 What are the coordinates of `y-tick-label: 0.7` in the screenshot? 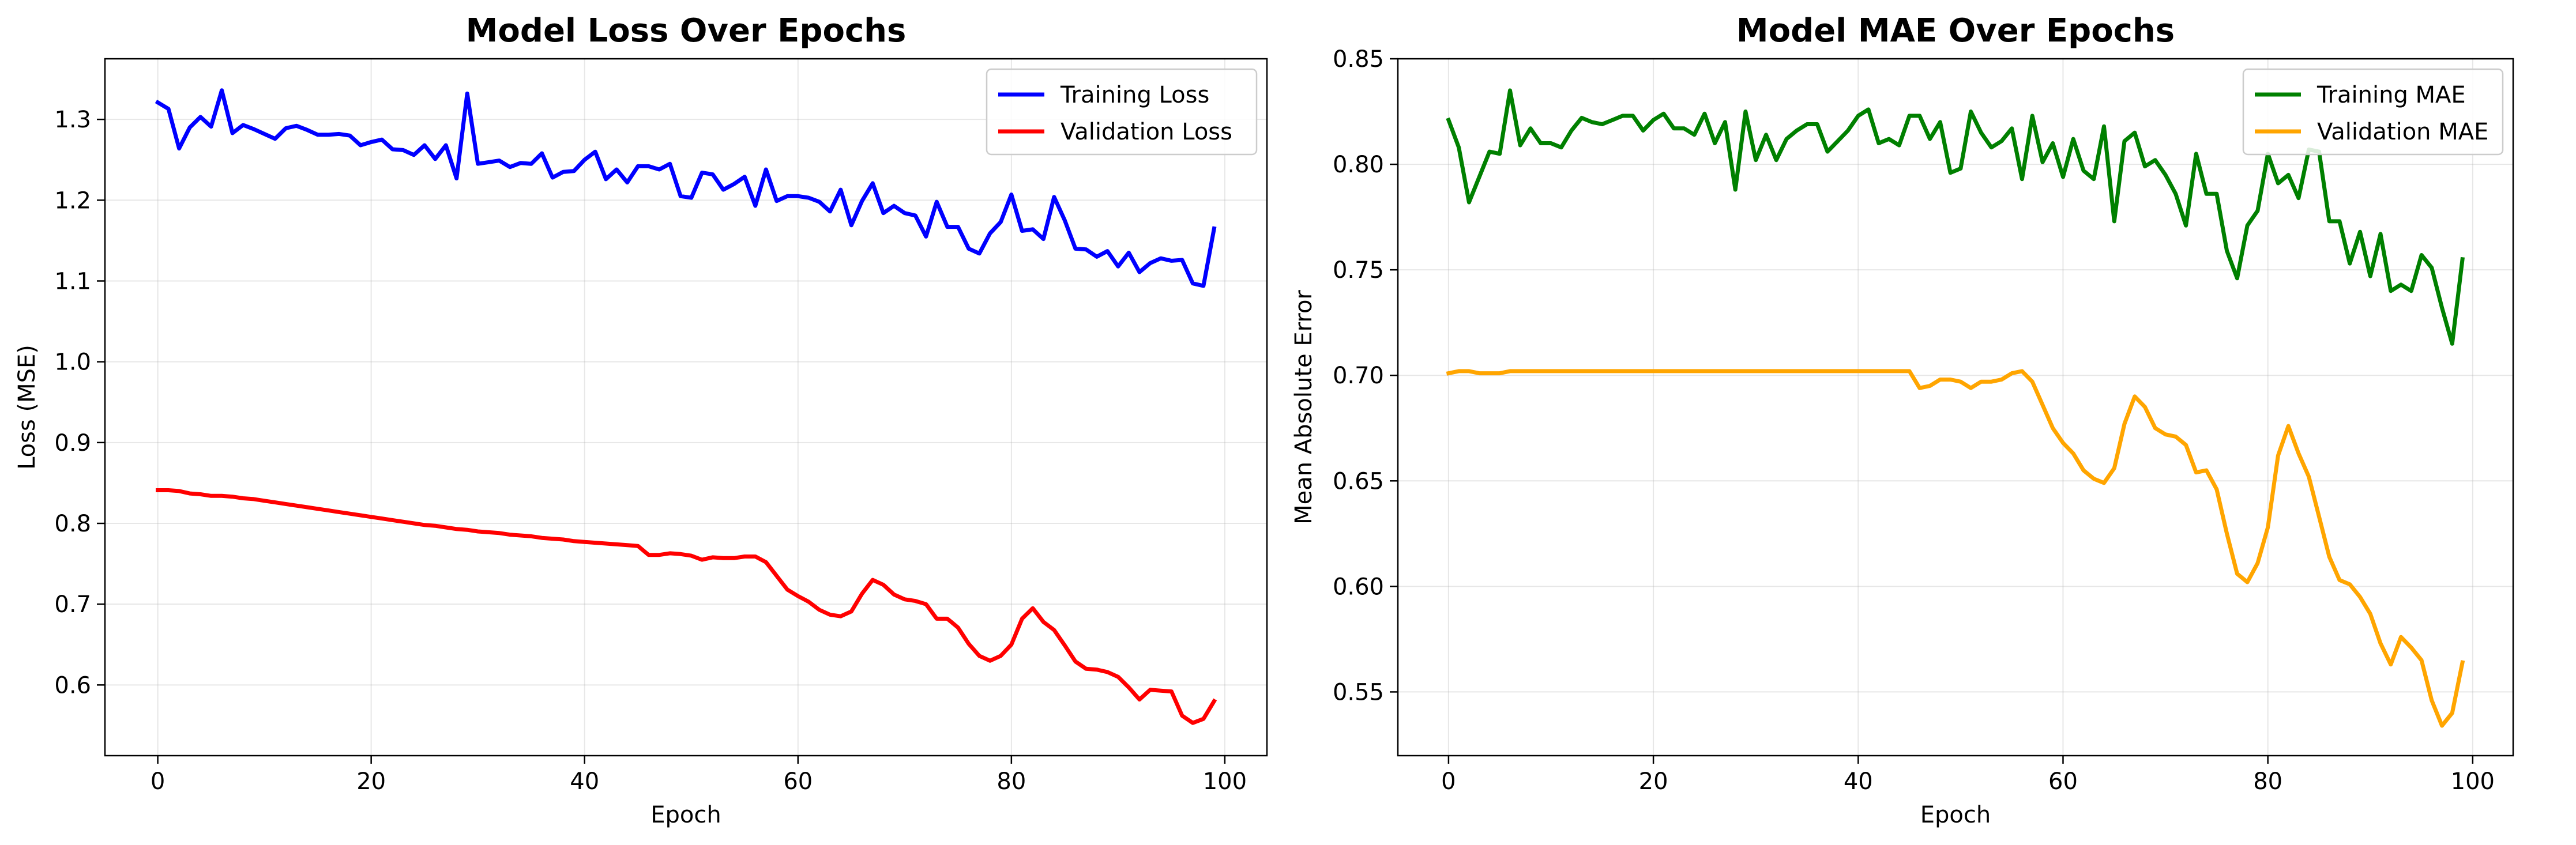 It's located at (72, 604).